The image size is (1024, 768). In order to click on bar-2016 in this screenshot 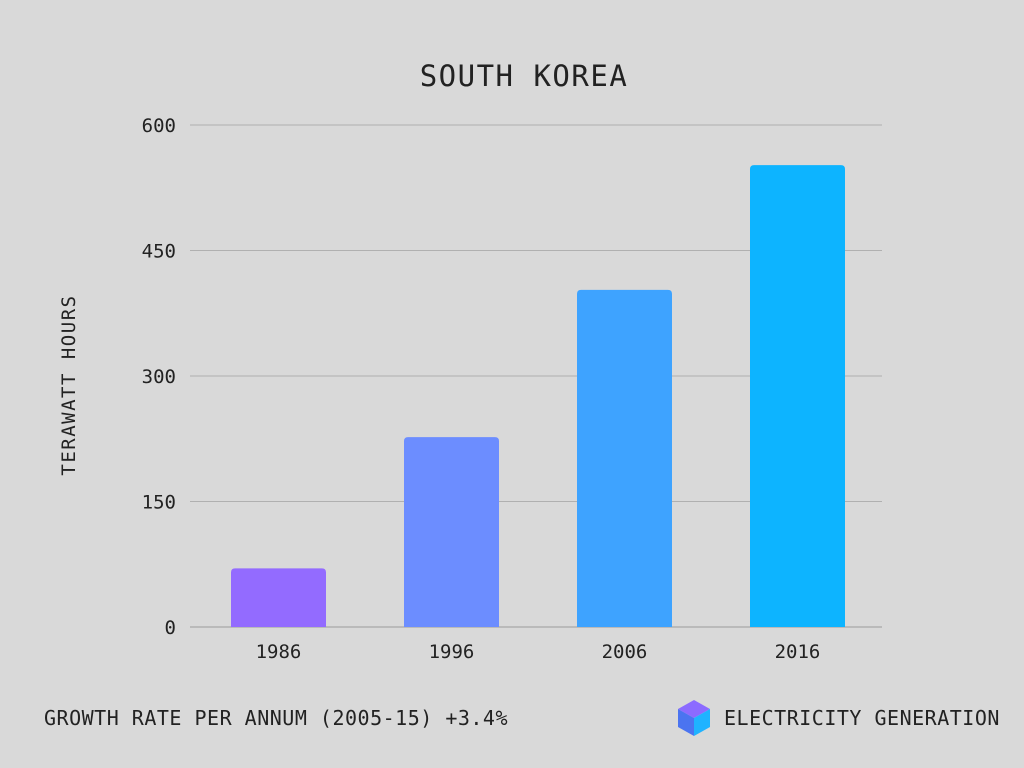, I will do `click(797, 396)`.